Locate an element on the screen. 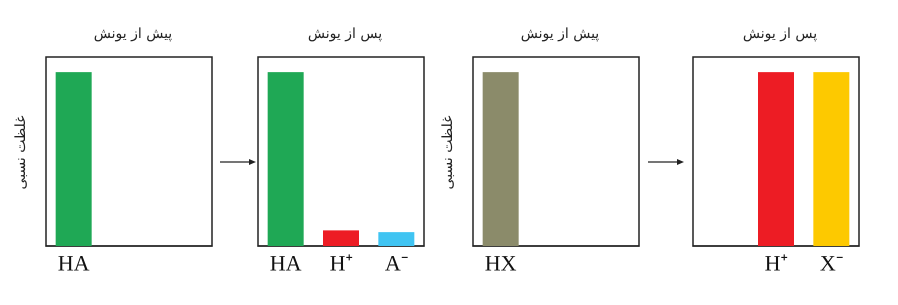  x-tick-label: HX is located at coordinates (500, 263).